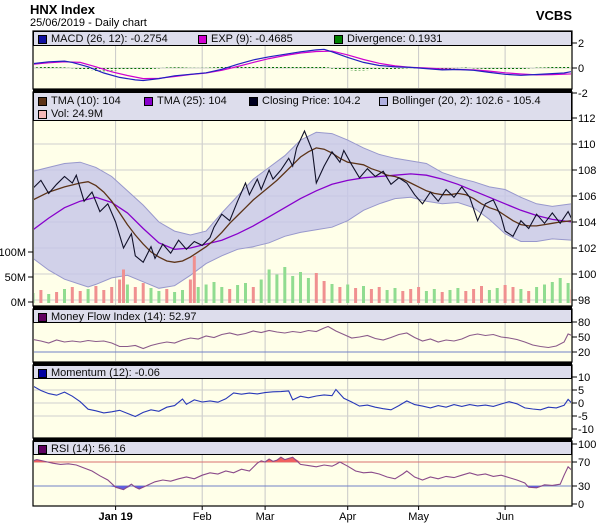  I want to click on mfi-legend-bar: Money Flow Index (14): 52.97, so click(302, 316).